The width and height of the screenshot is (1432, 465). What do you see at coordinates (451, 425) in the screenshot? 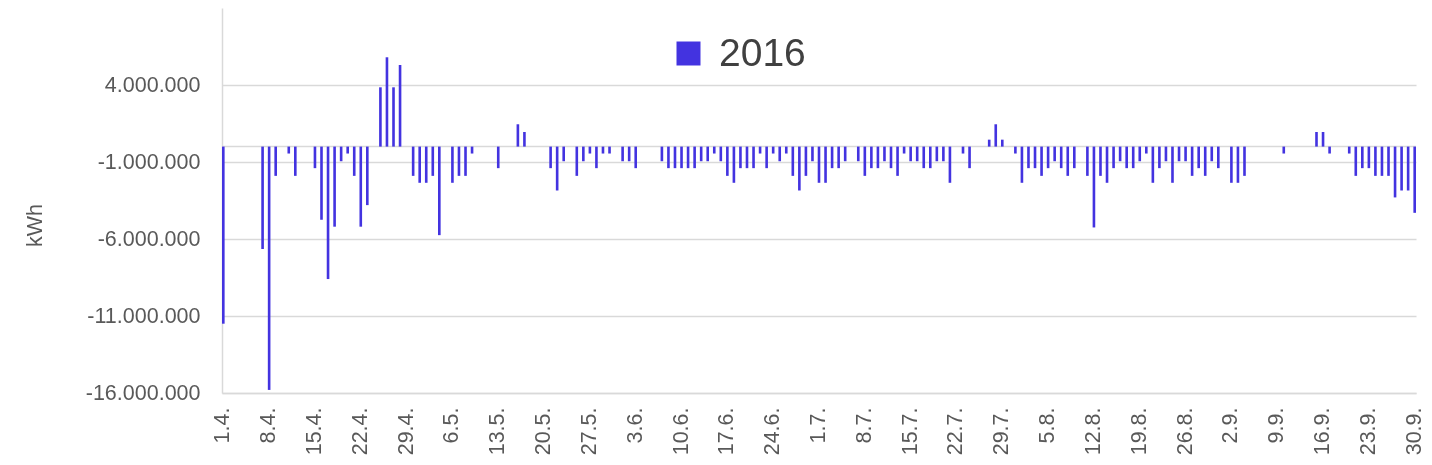
I see `x-tick-label: 6.5.` at bounding box center [451, 425].